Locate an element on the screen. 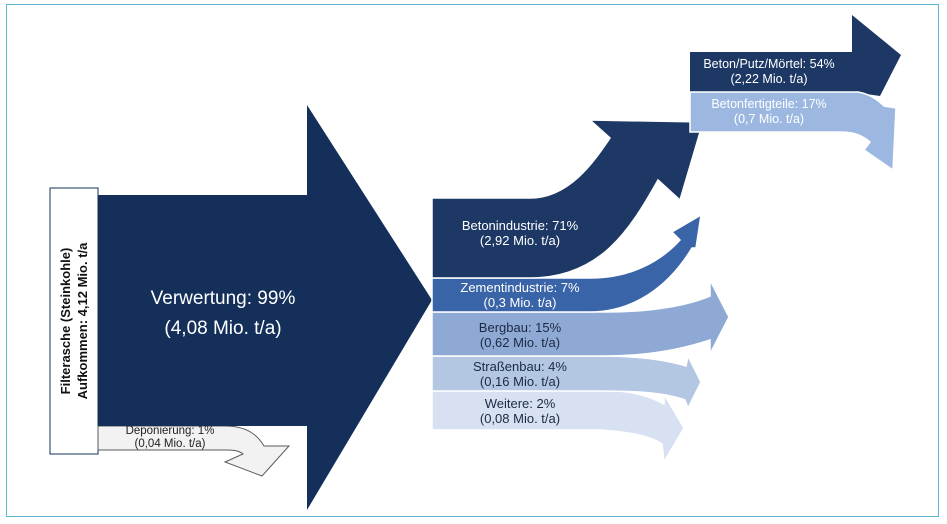 Image resolution: width=947 pixels, height=524 pixels. source-box is located at coordinates (74, 321).